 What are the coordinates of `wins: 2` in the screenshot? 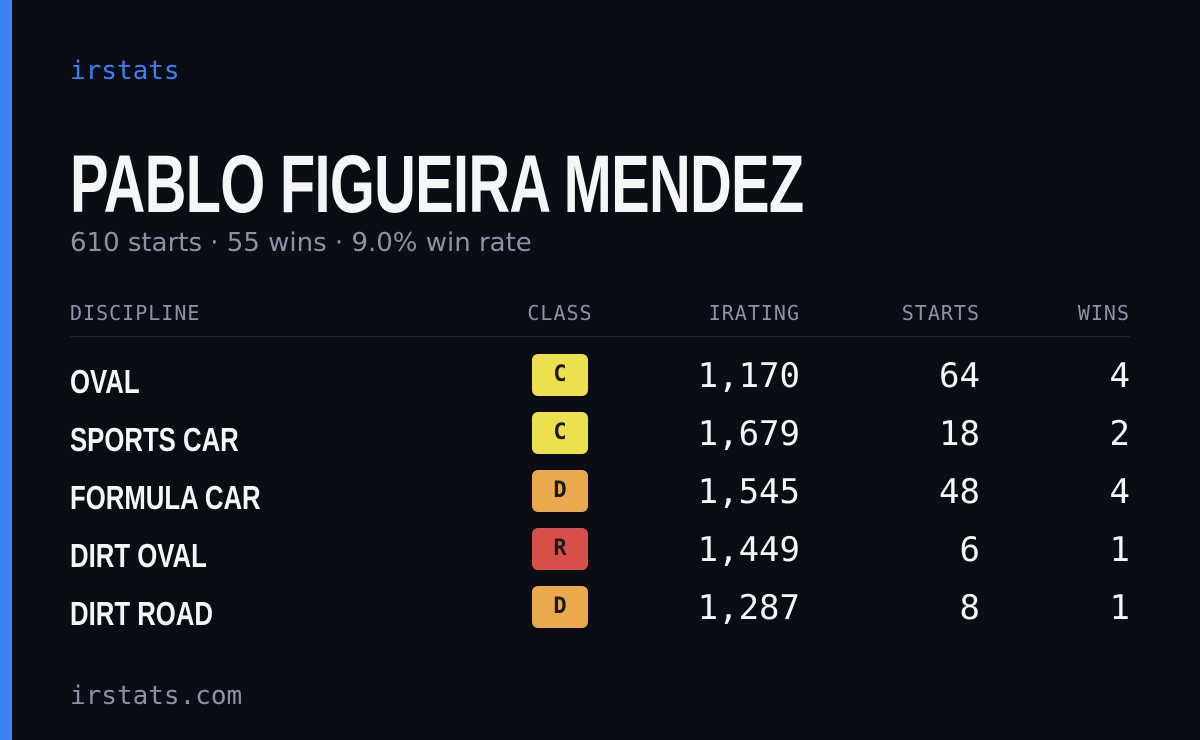 It's located at (1119, 434).